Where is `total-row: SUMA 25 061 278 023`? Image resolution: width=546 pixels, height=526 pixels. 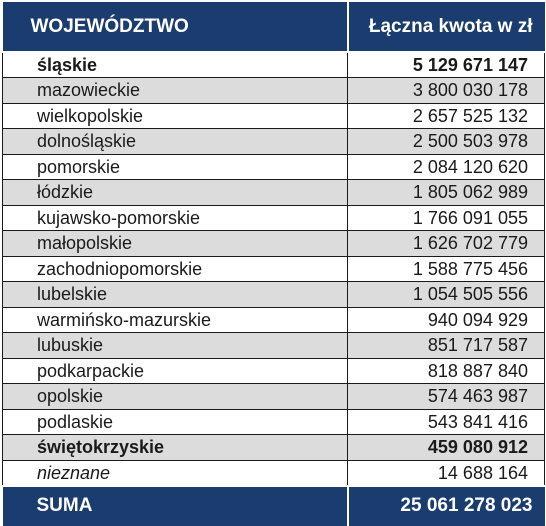
total-row: SUMA 25 061 278 023 is located at coordinates (273, 505).